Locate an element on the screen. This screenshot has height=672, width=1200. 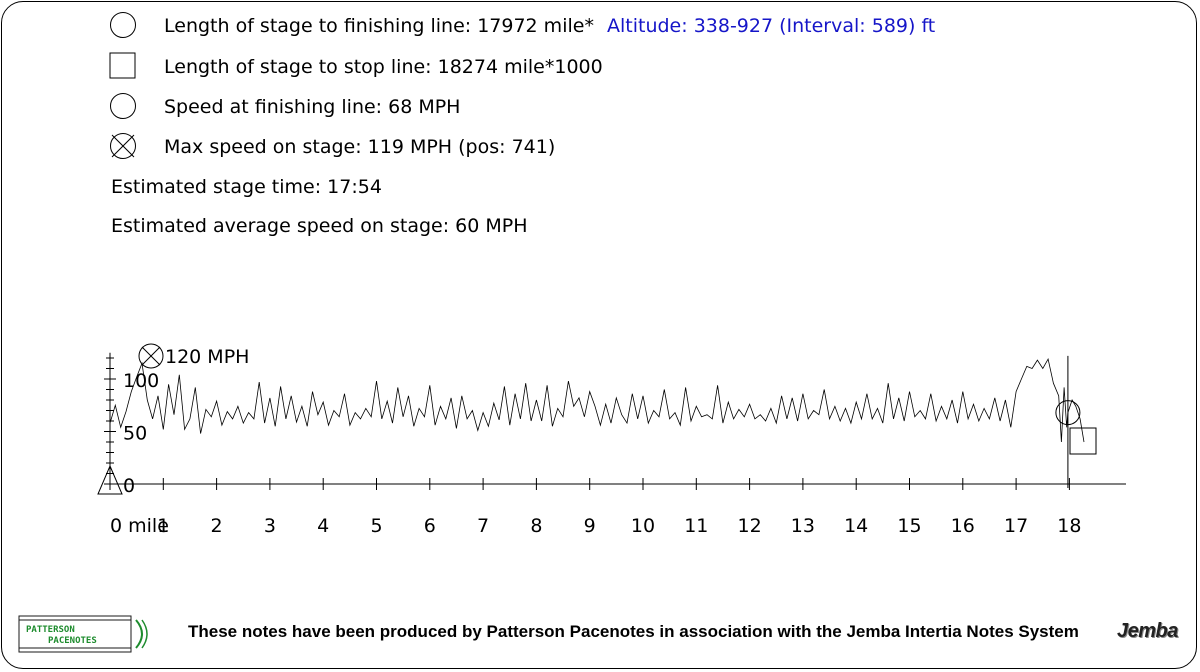
x-tick-label: 8 is located at coordinates (536, 526).